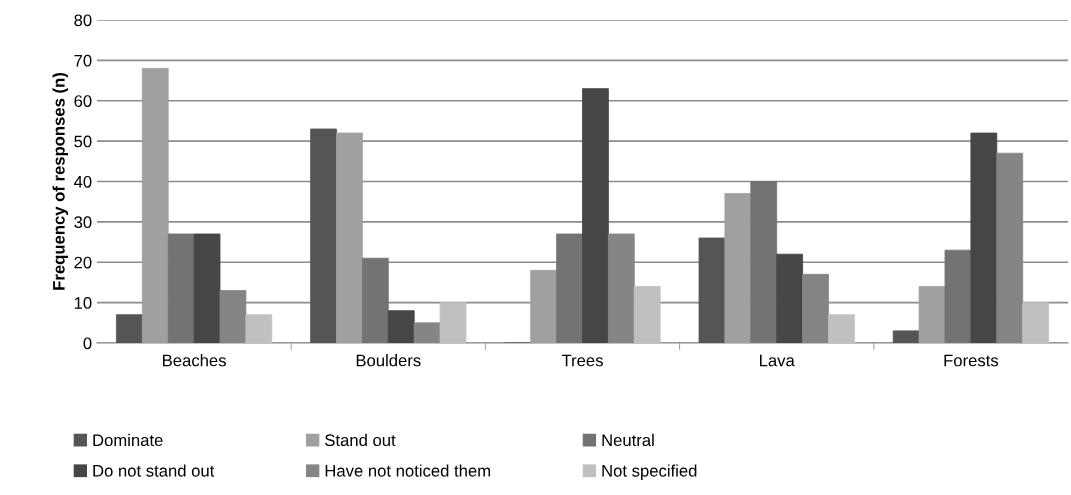 The height and width of the screenshot is (495, 1071). I want to click on x-tick-label: Lava, so click(777, 360).